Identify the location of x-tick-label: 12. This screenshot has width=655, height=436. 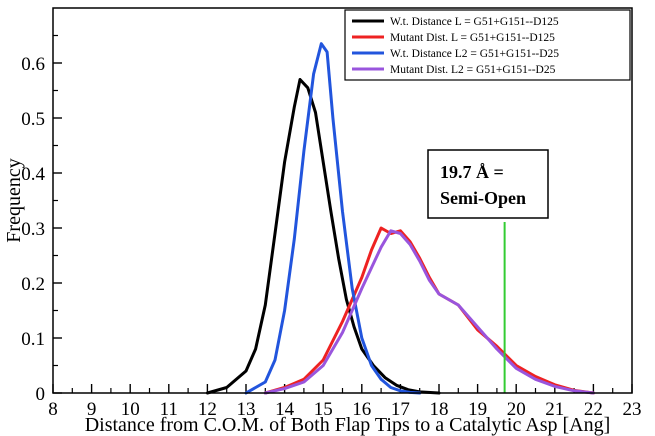
(207, 409).